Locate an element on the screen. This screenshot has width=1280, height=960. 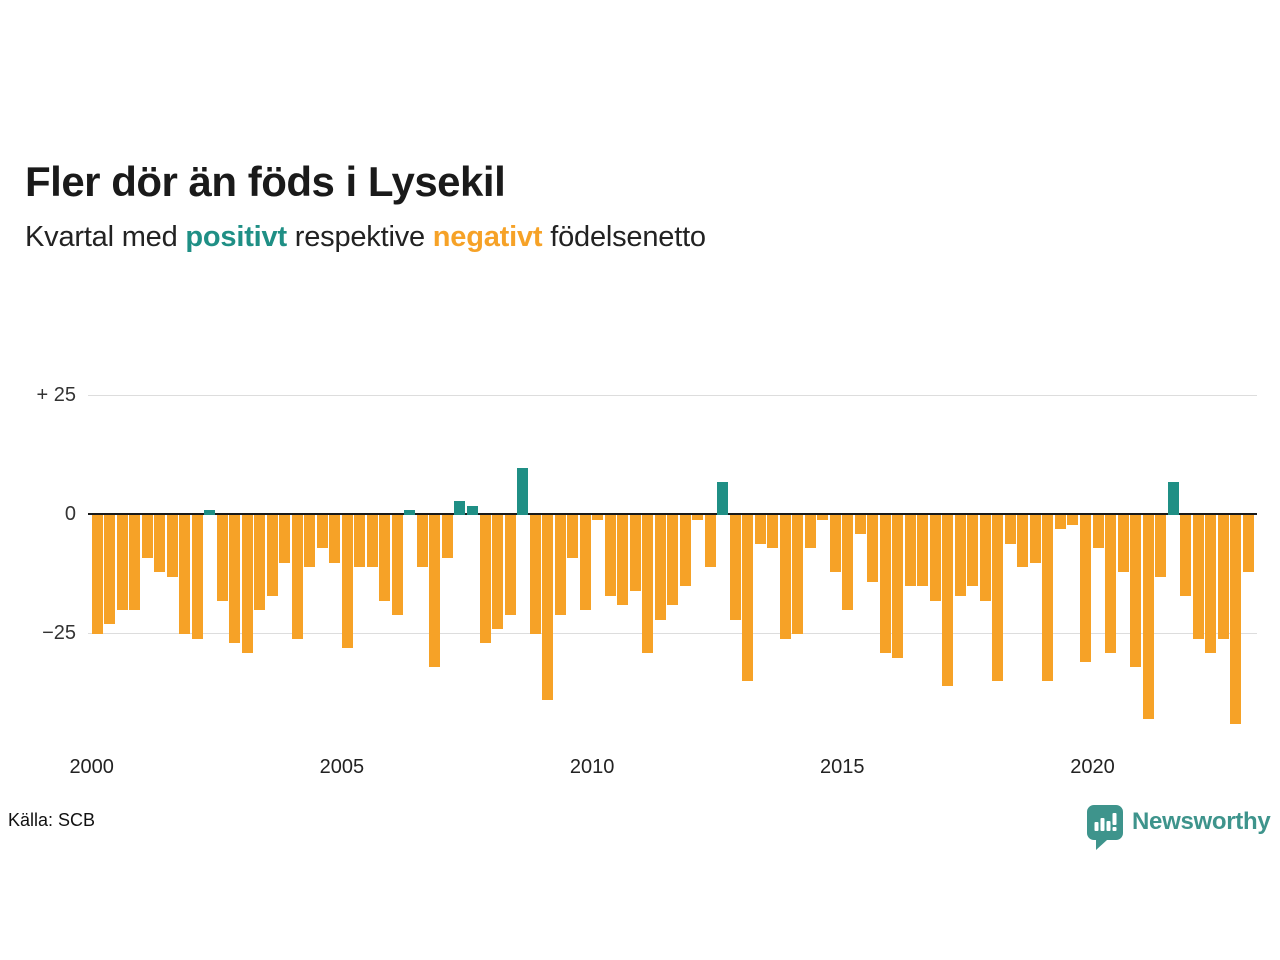
bar-2009Q1 is located at coordinates (548, 608).